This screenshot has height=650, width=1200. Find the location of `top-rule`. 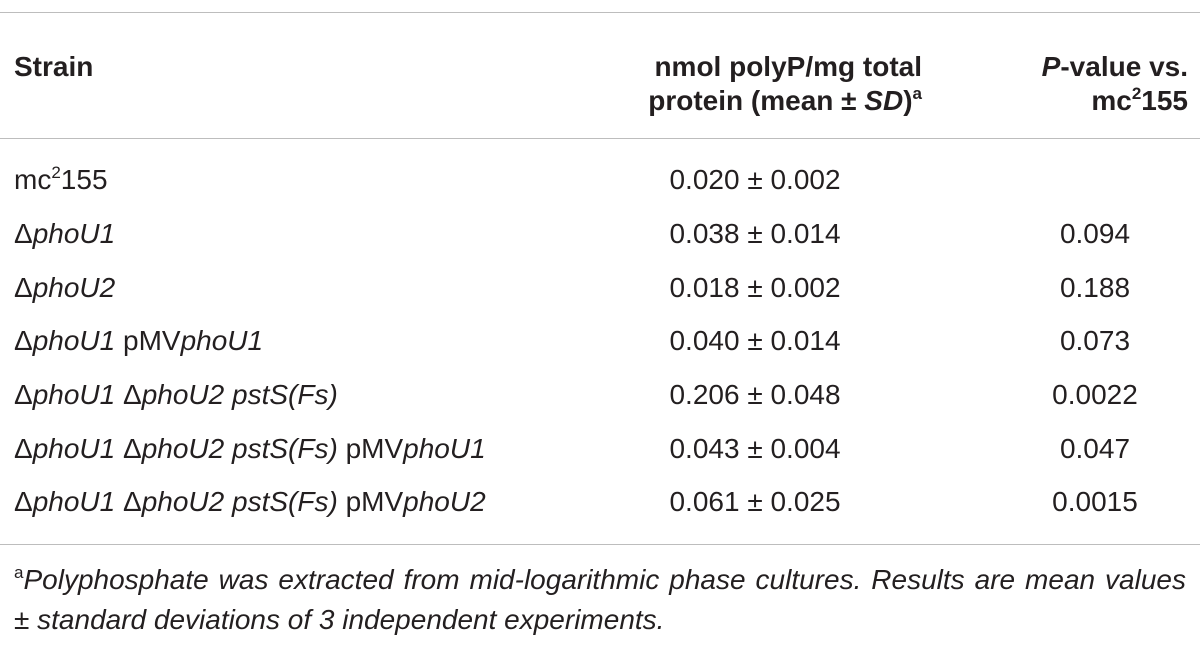

top-rule is located at coordinates (600, 12).